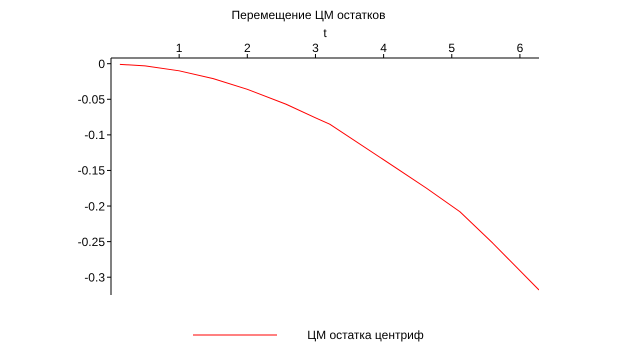 This screenshot has width=617, height=350. I want to click on y-tick-label: -0.3, so click(95, 277).